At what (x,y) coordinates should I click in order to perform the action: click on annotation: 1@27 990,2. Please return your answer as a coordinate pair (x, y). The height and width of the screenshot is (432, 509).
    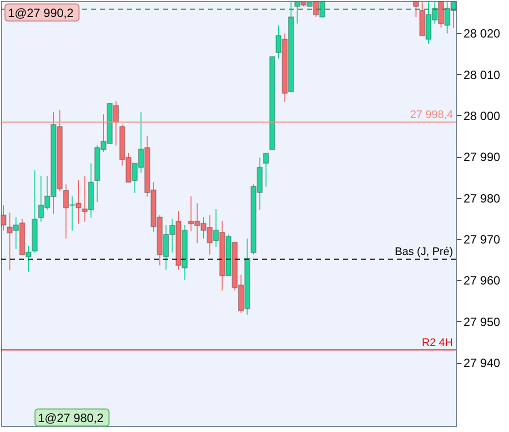
    Looking at the image, I should click on (41, 13).